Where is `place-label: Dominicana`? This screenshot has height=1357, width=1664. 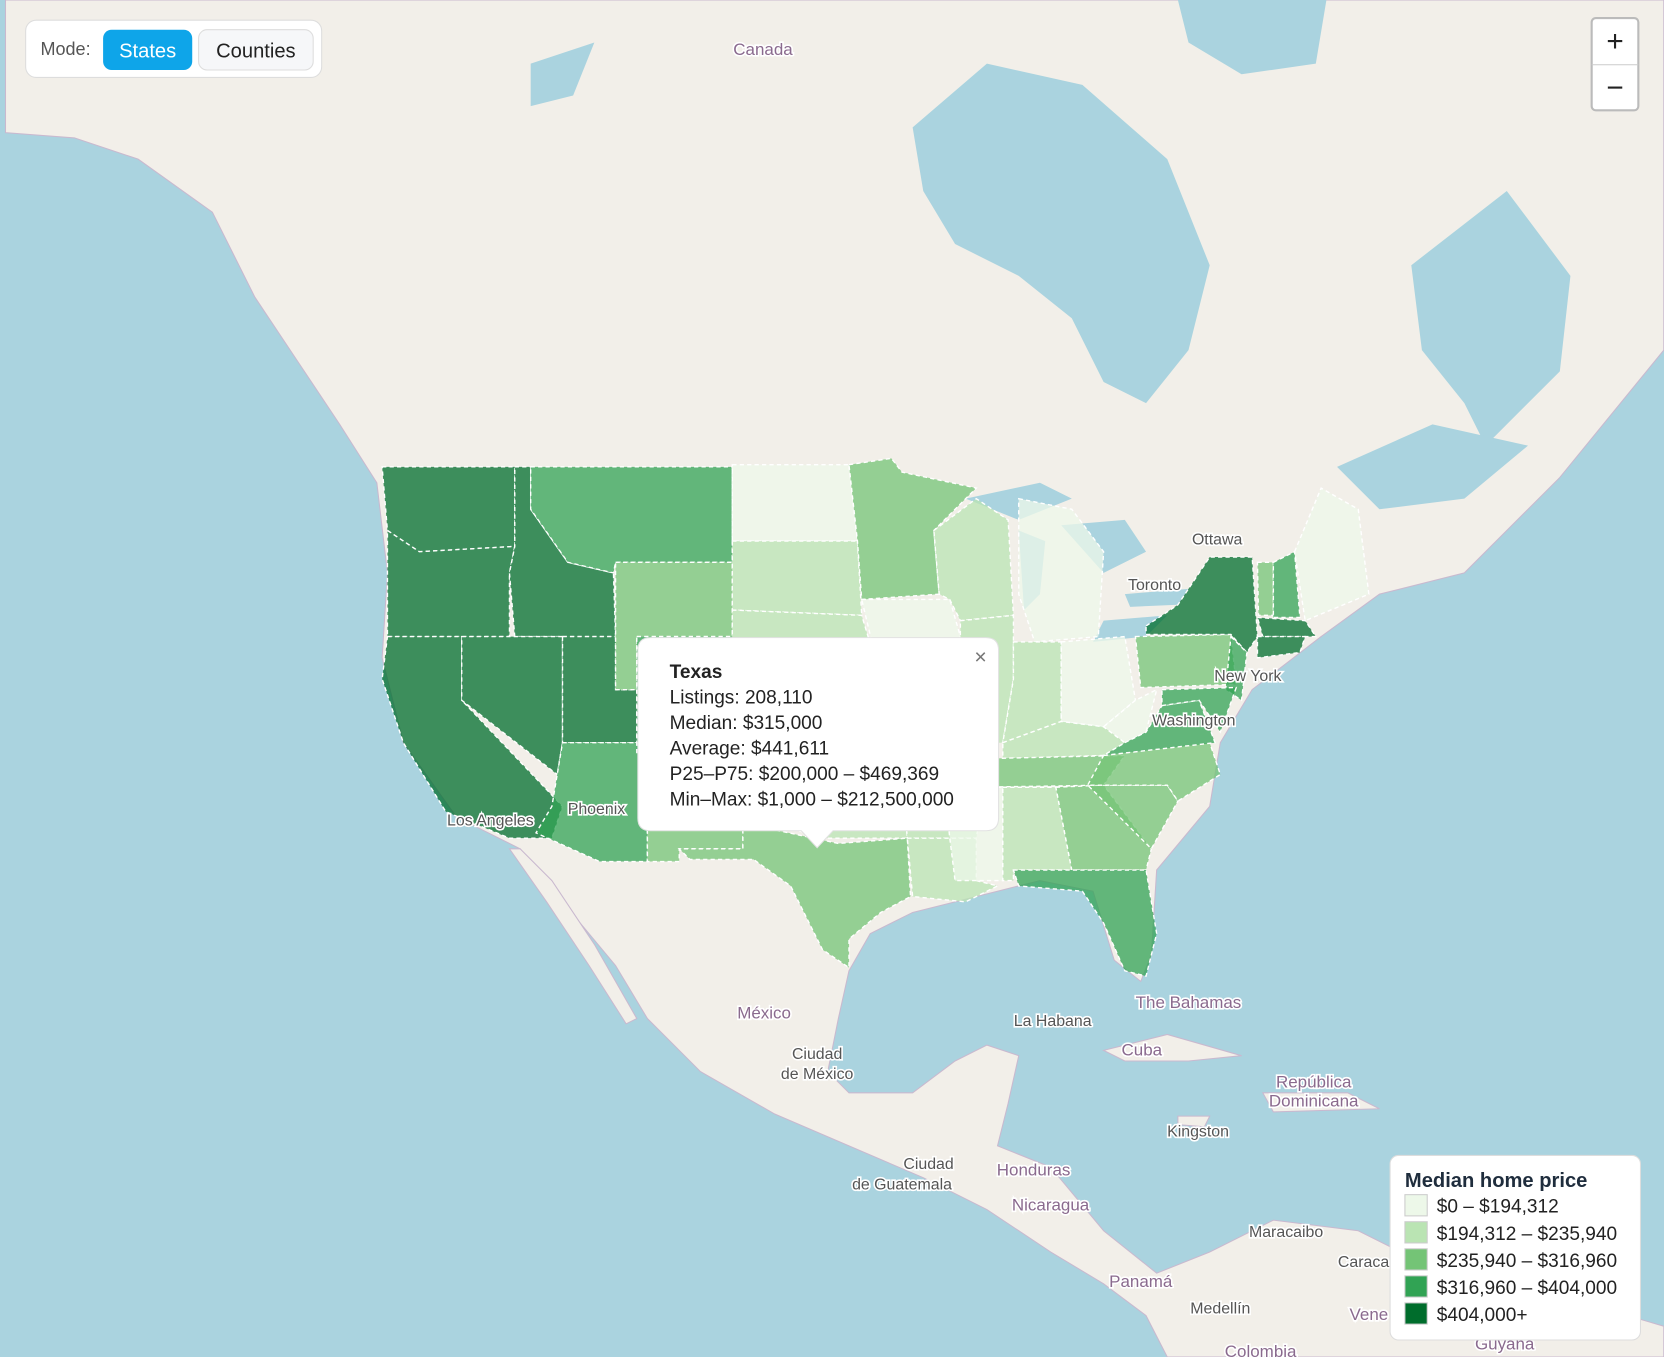 place-label: Dominicana is located at coordinates (1314, 1101).